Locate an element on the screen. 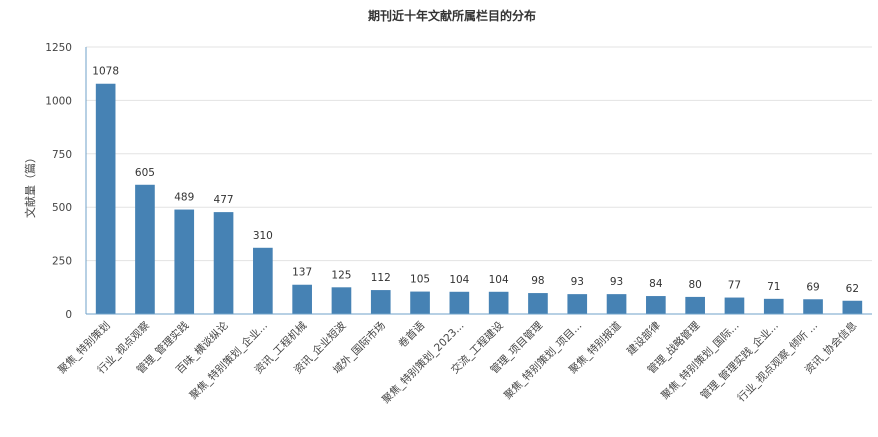  data-label: 477 is located at coordinates (224, 200).